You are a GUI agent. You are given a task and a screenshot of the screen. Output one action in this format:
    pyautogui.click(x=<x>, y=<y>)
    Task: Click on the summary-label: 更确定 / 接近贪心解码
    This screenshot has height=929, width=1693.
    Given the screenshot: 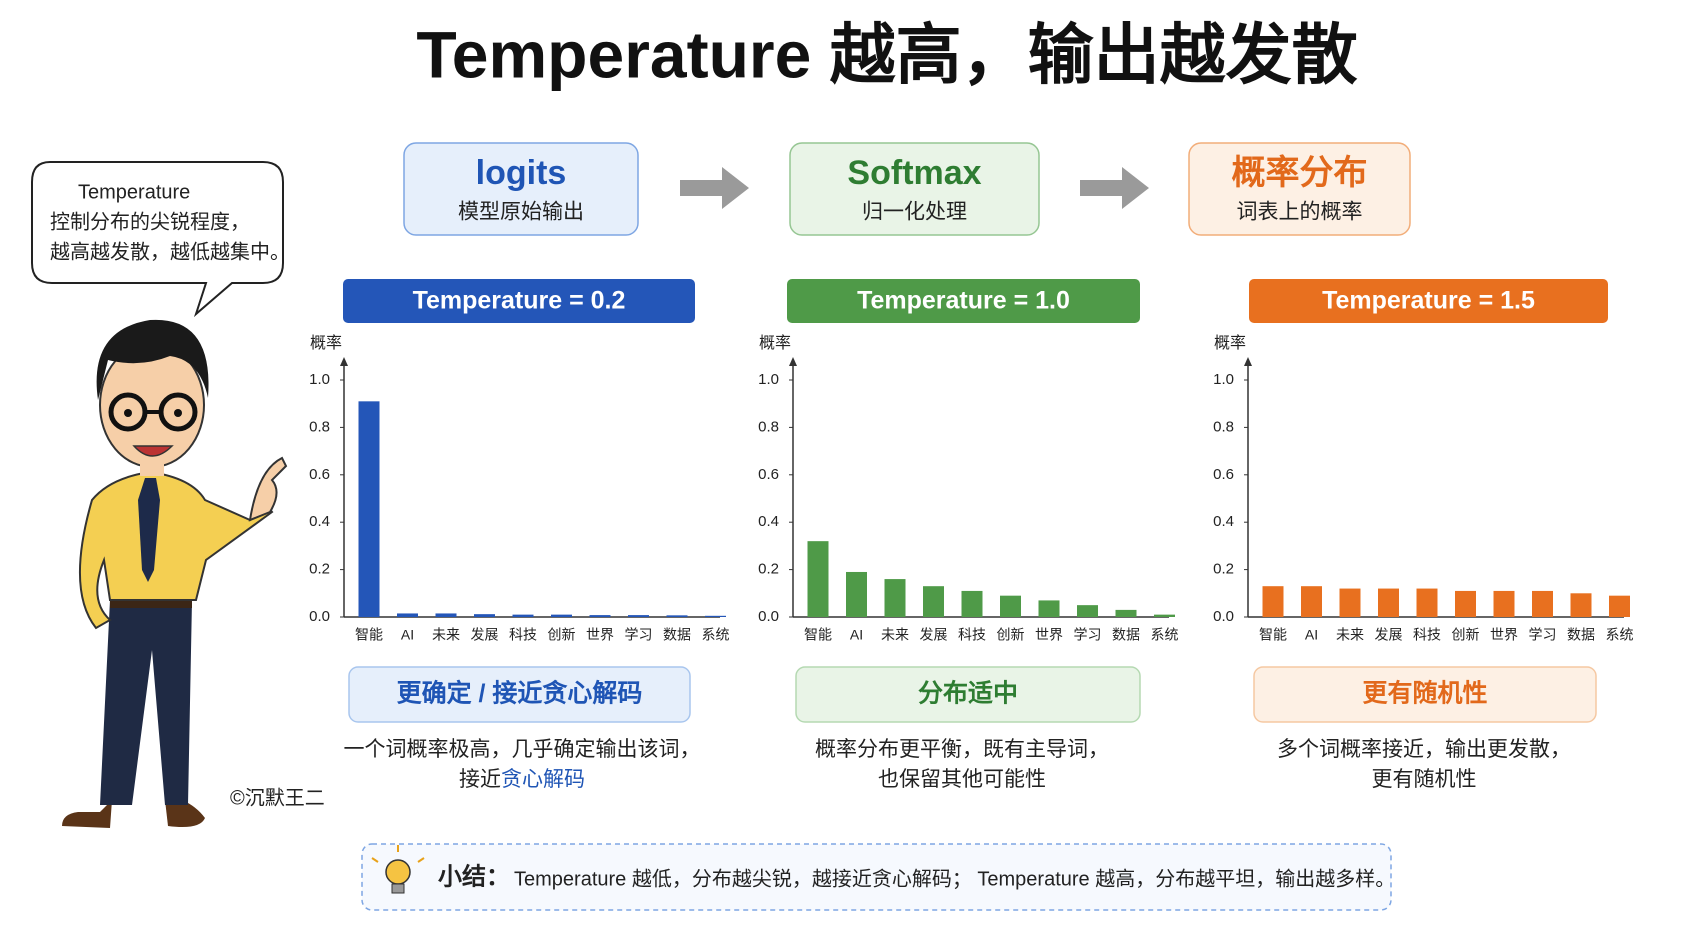 What is the action you would take?
    pyautogui.click(x=520, y=693)
    